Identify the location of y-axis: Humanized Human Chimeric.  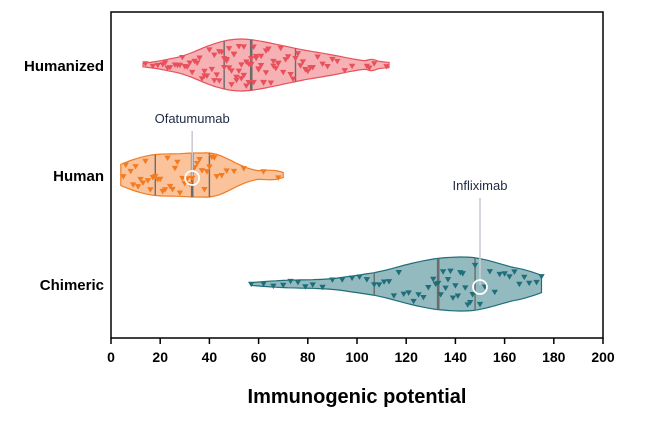
(64, 176).